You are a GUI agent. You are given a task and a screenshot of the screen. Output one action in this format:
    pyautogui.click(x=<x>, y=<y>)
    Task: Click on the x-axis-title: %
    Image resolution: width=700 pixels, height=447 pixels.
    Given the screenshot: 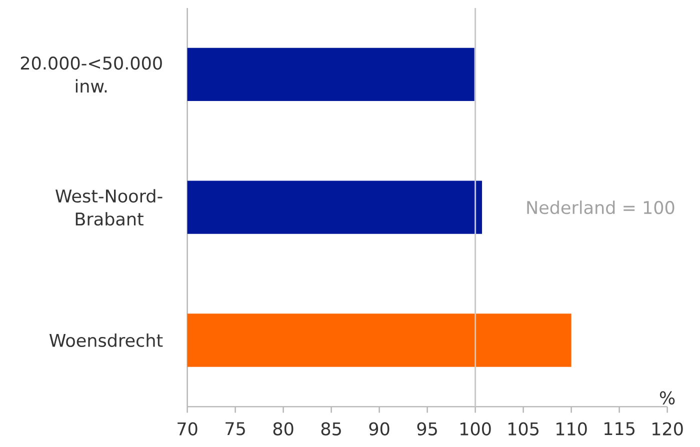 What is the action you would take?
    pyautogui.click(x=667, y=398)
    